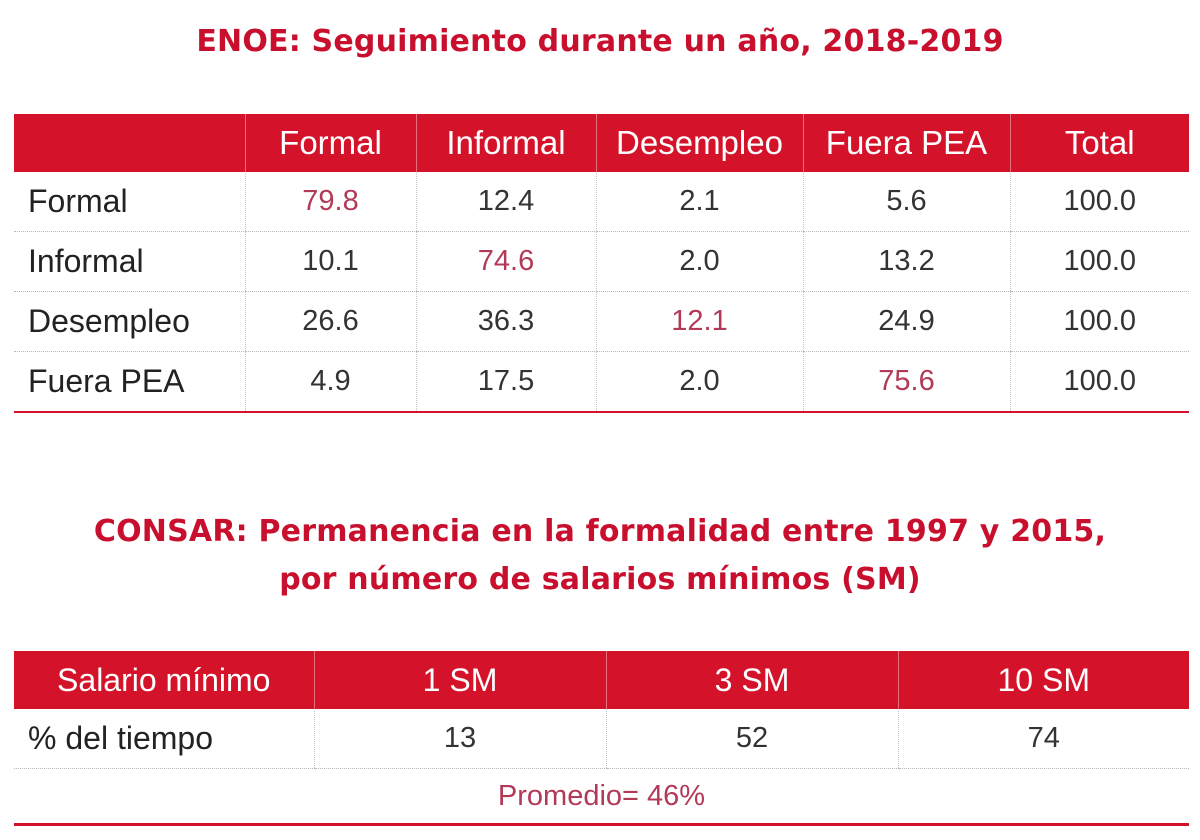 Image resolution: width=1200 pixels, height=840 pixels. I want to click on table-cell: 24.9, so click(906, 321).